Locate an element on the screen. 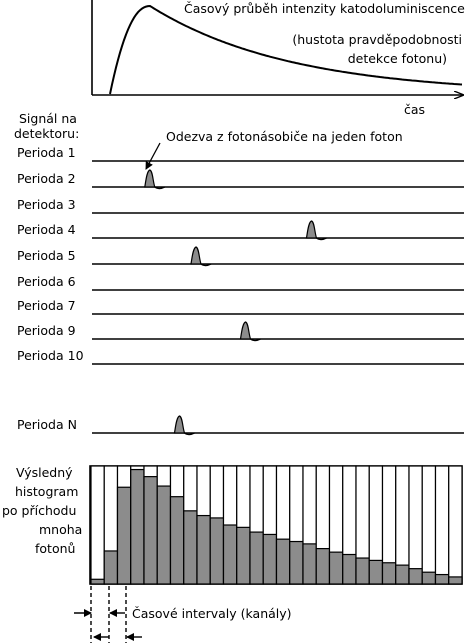 The width and height of the screenshot is (474, 643). period-label: Perioda 9 is located at coordinates (46, 330).